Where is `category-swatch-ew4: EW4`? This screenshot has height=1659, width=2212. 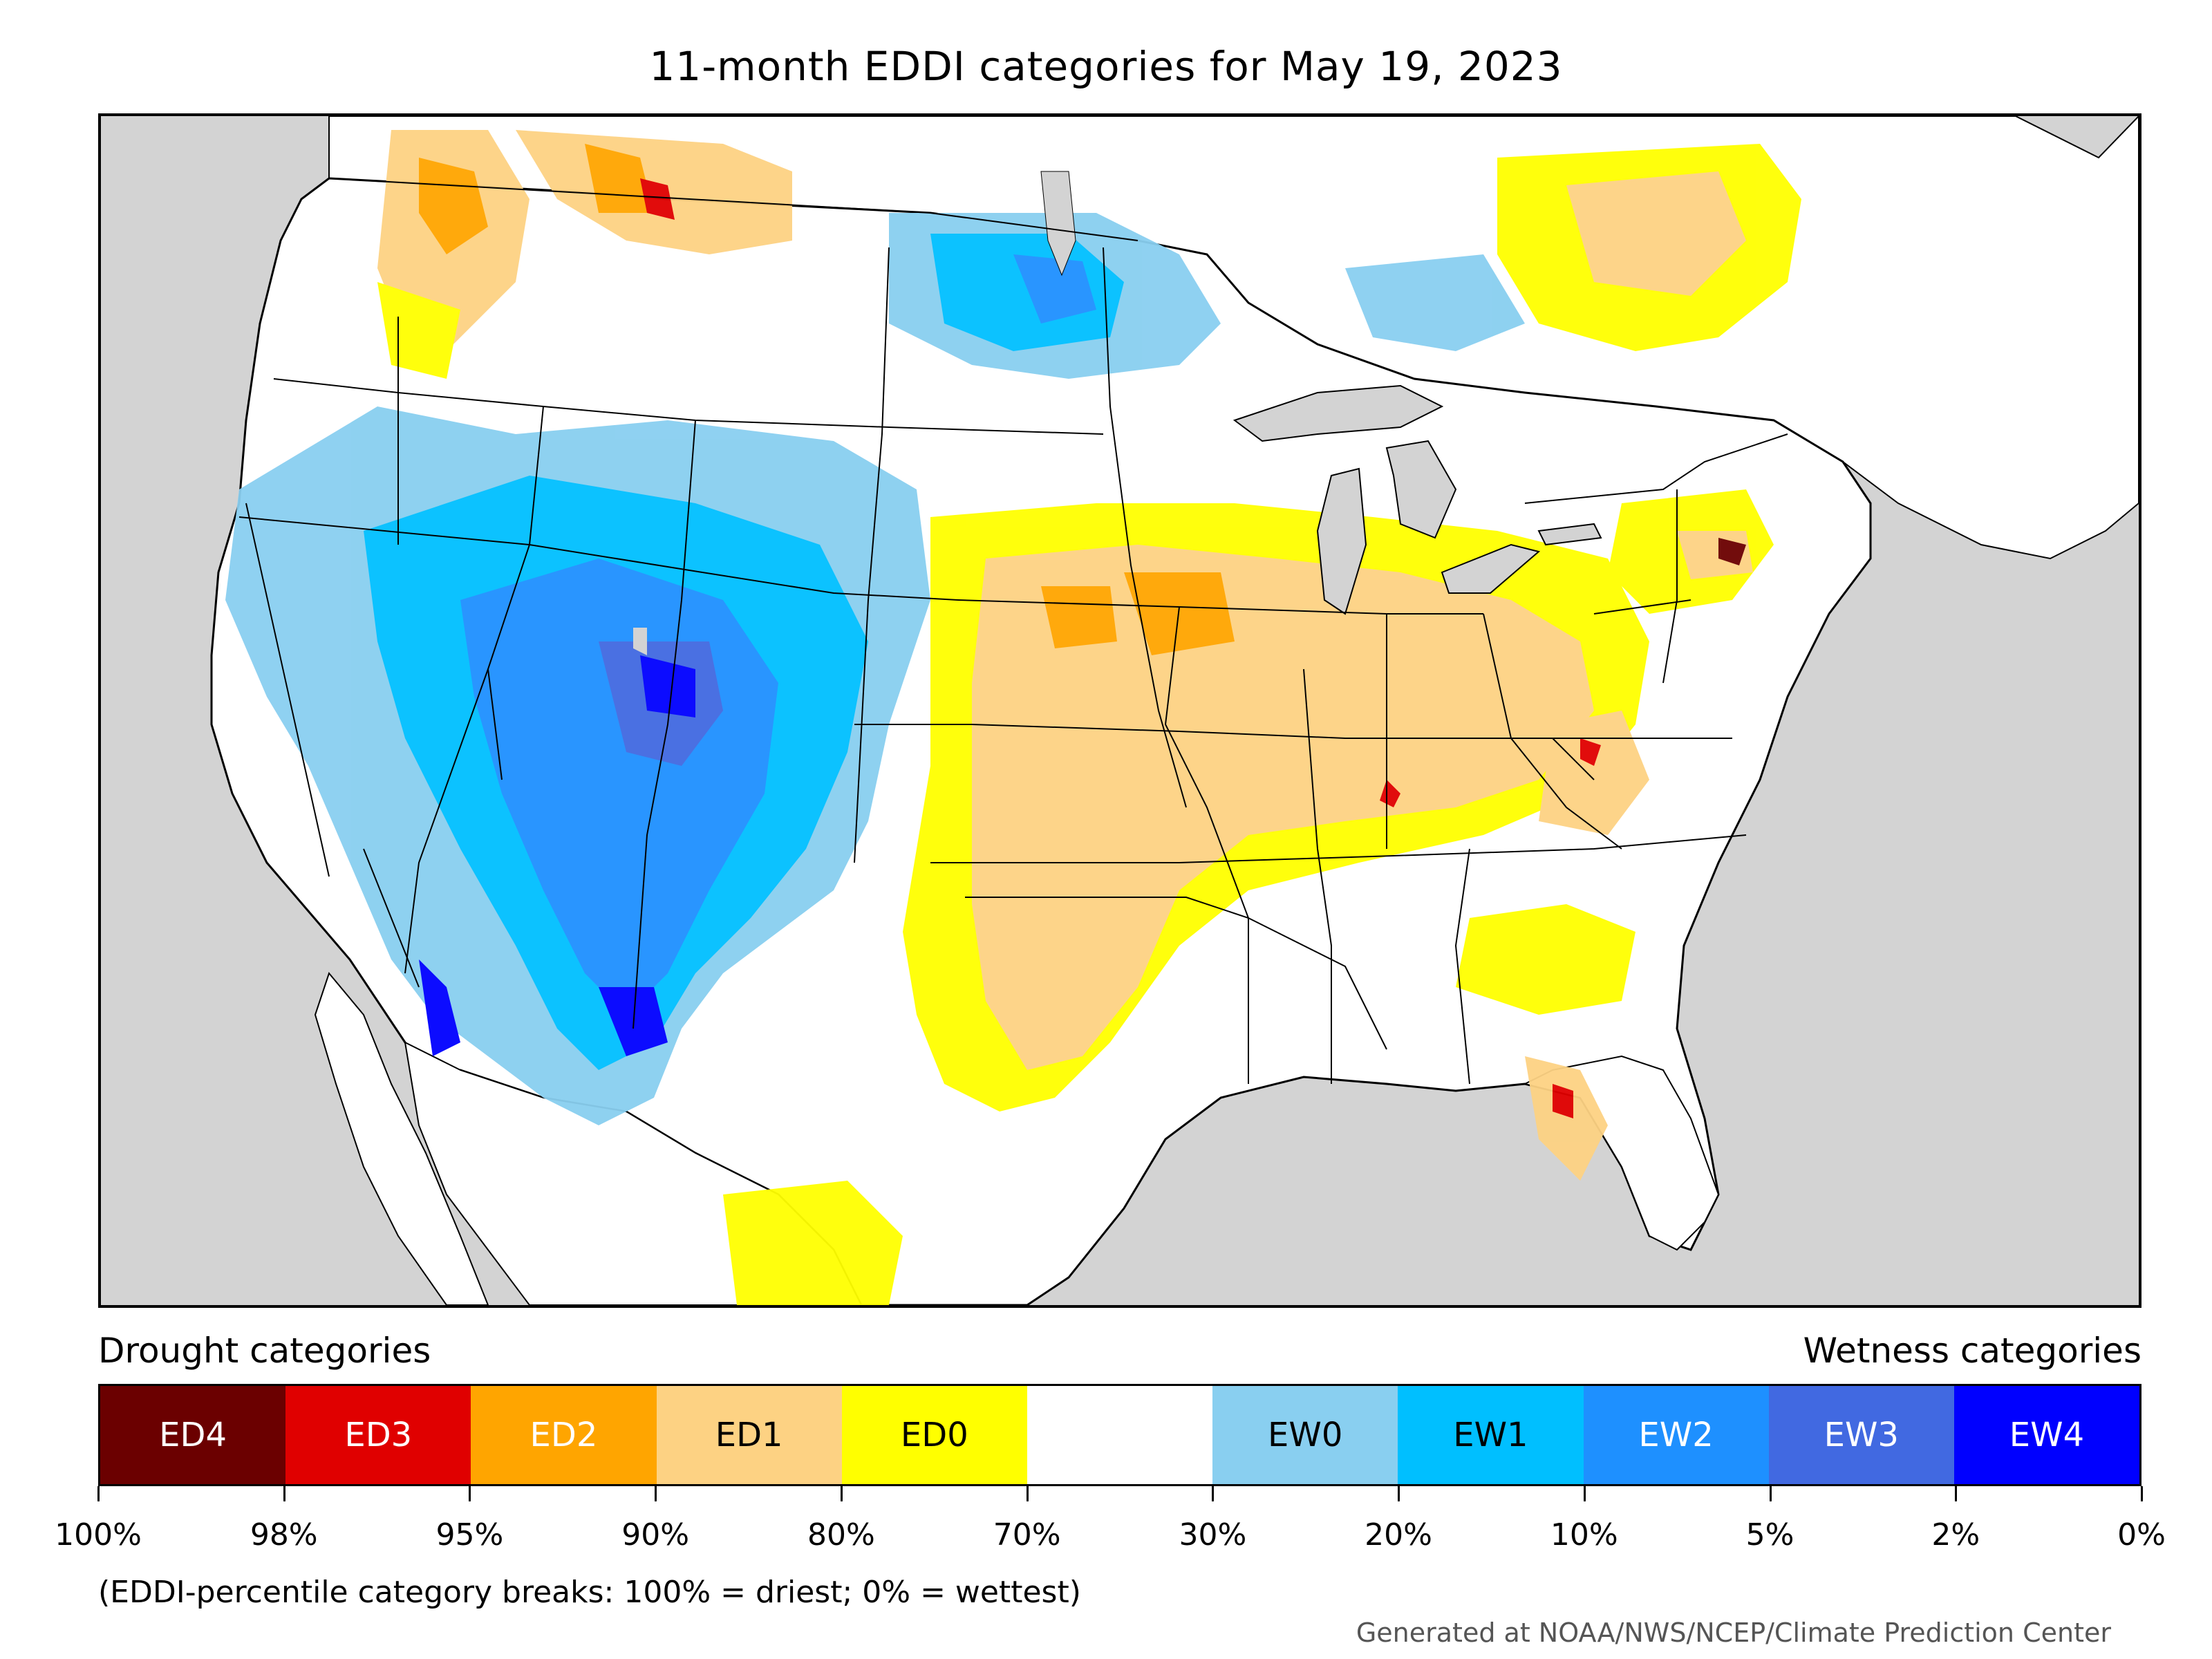 category-swatch-ew4: EW4 is located at coordinates (2046, 1435).